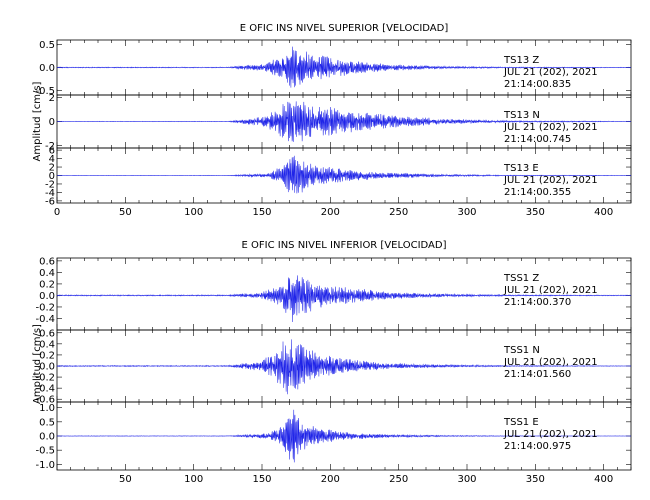 This screenshot has height=500, width=650. What do you see at coordinates (537, 302) in the screenshot?
I see `start-time: 21:14:00.370` at bounding box center [537, 302].